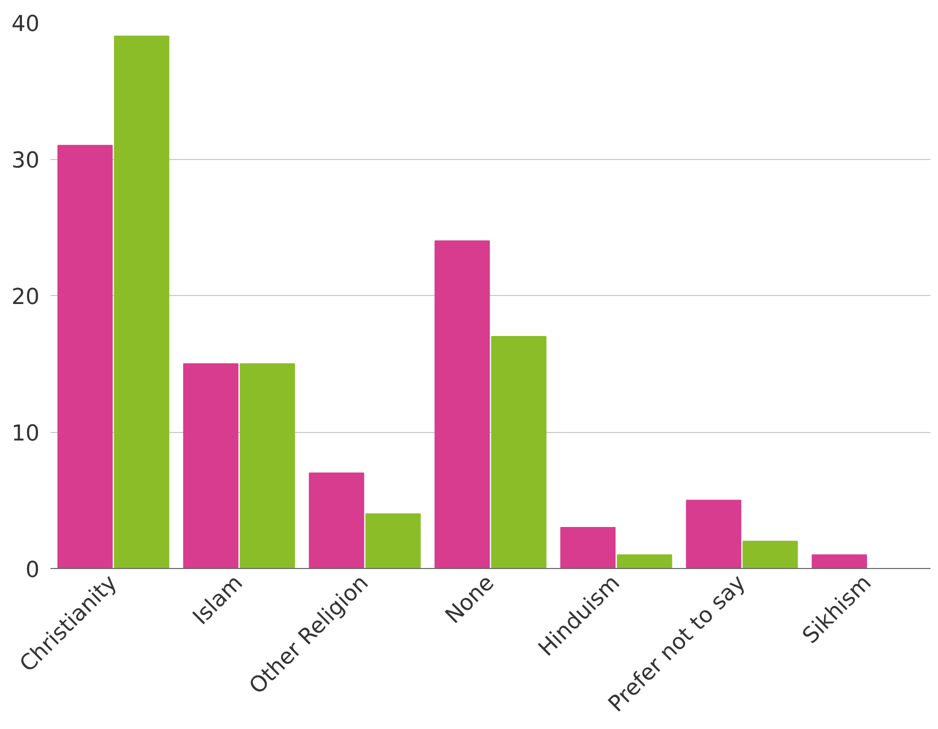  Describe the element at coordinates (26, 297) in the screenshot. I see `y-tick-label: 20` at that location.